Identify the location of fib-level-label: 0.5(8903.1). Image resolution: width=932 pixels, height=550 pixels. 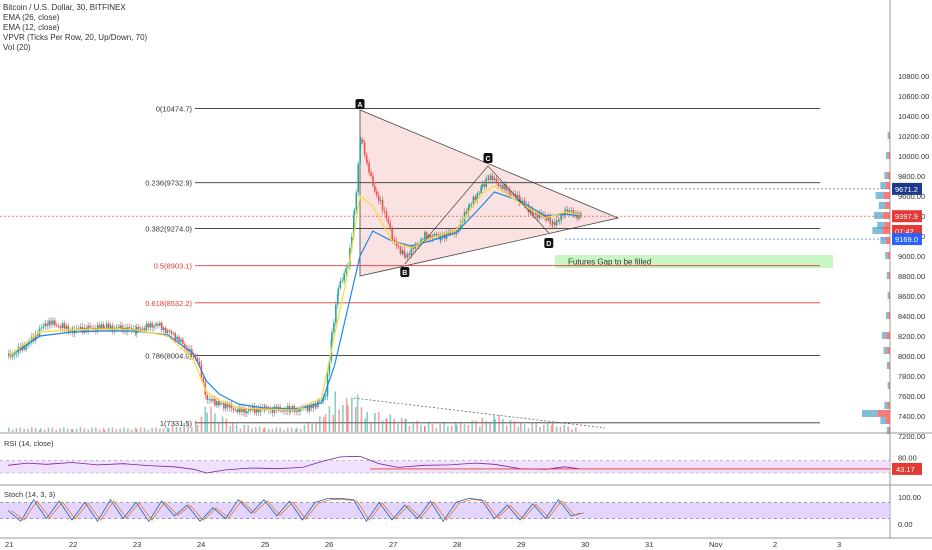
(173, 266).